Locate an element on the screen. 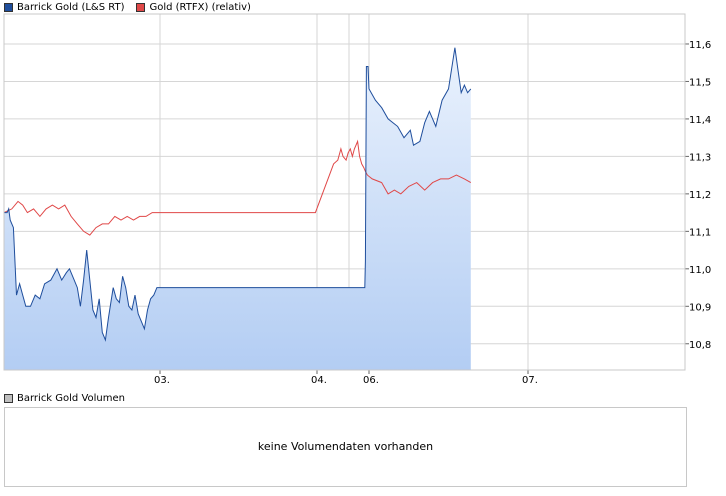  y-tick-label: 11,6 is located at coordinates (700, 45).